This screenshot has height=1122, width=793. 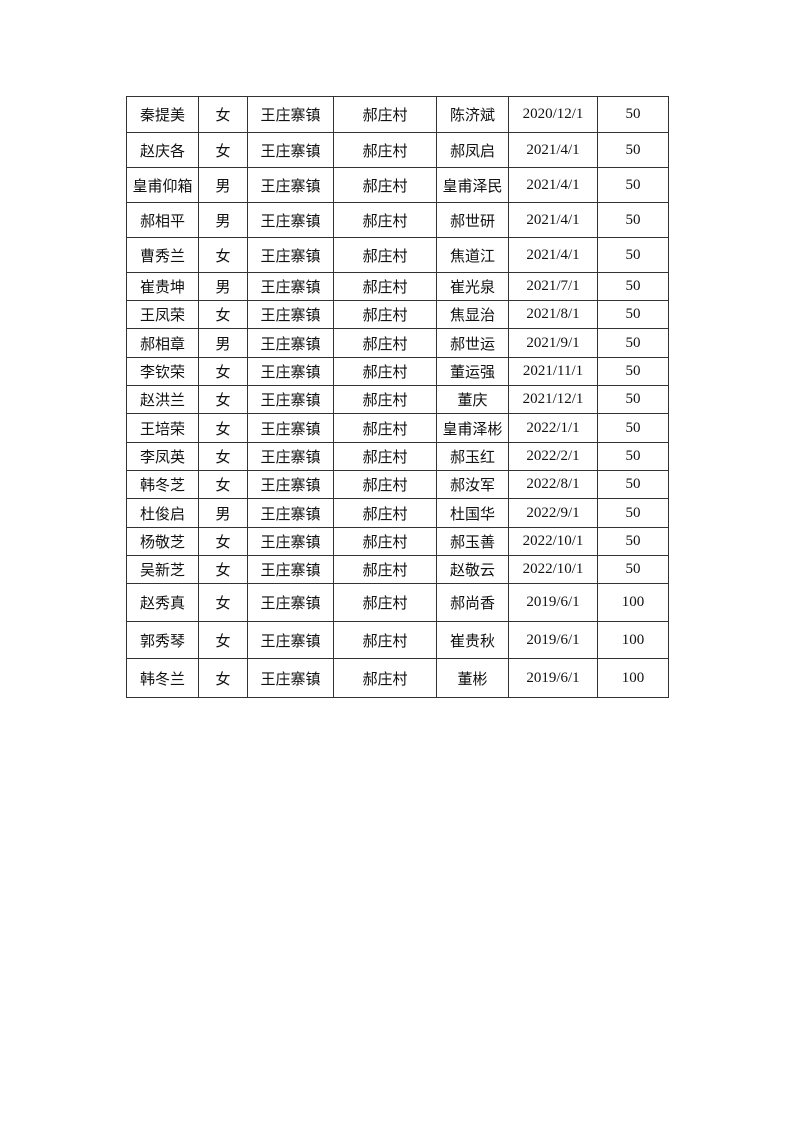 I want to click on table-row: 赵洪兰女王庄寨镇 郝庄村 董庆 2021/12/1 50, so click(x=397, y=399).